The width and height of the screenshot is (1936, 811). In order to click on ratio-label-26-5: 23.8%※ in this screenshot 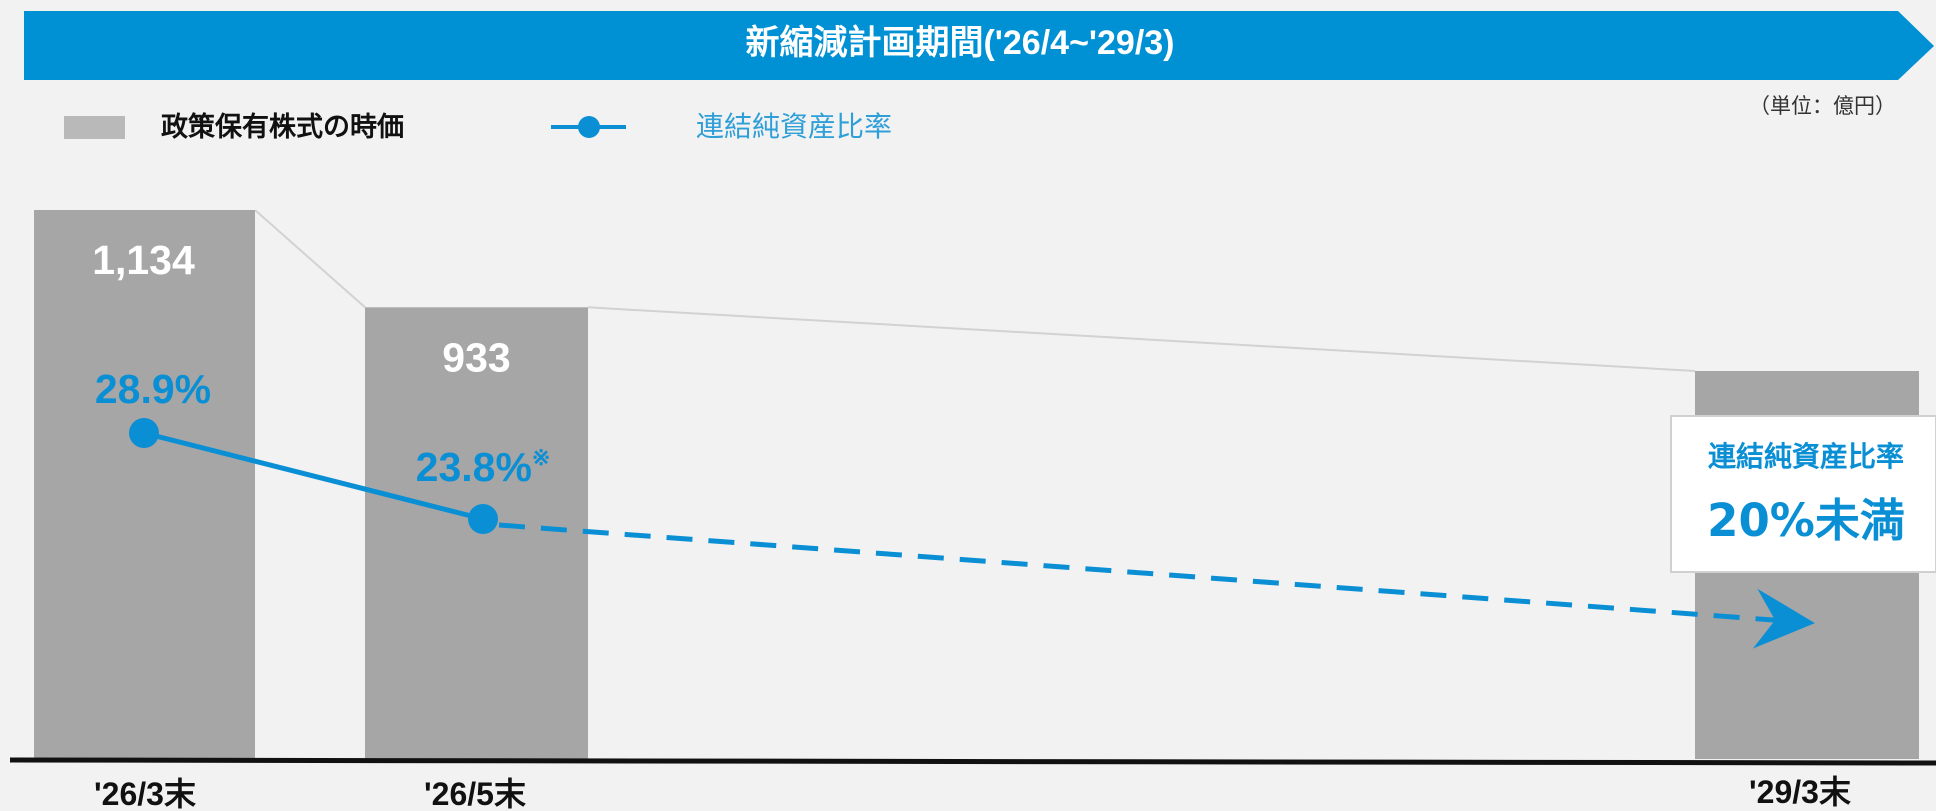, I will do `click(483, 467)`.